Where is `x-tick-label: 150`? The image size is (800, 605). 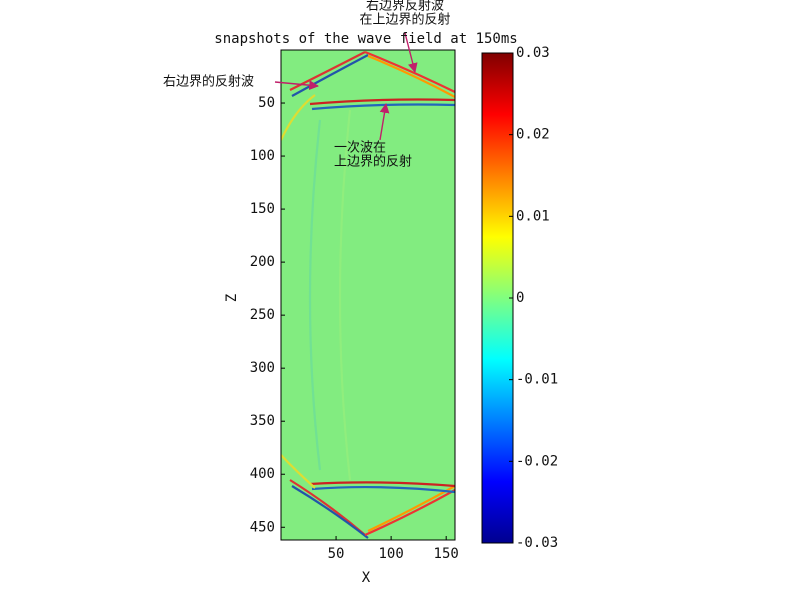 x-tick-label: 150 is located at coordinates (446, 554).